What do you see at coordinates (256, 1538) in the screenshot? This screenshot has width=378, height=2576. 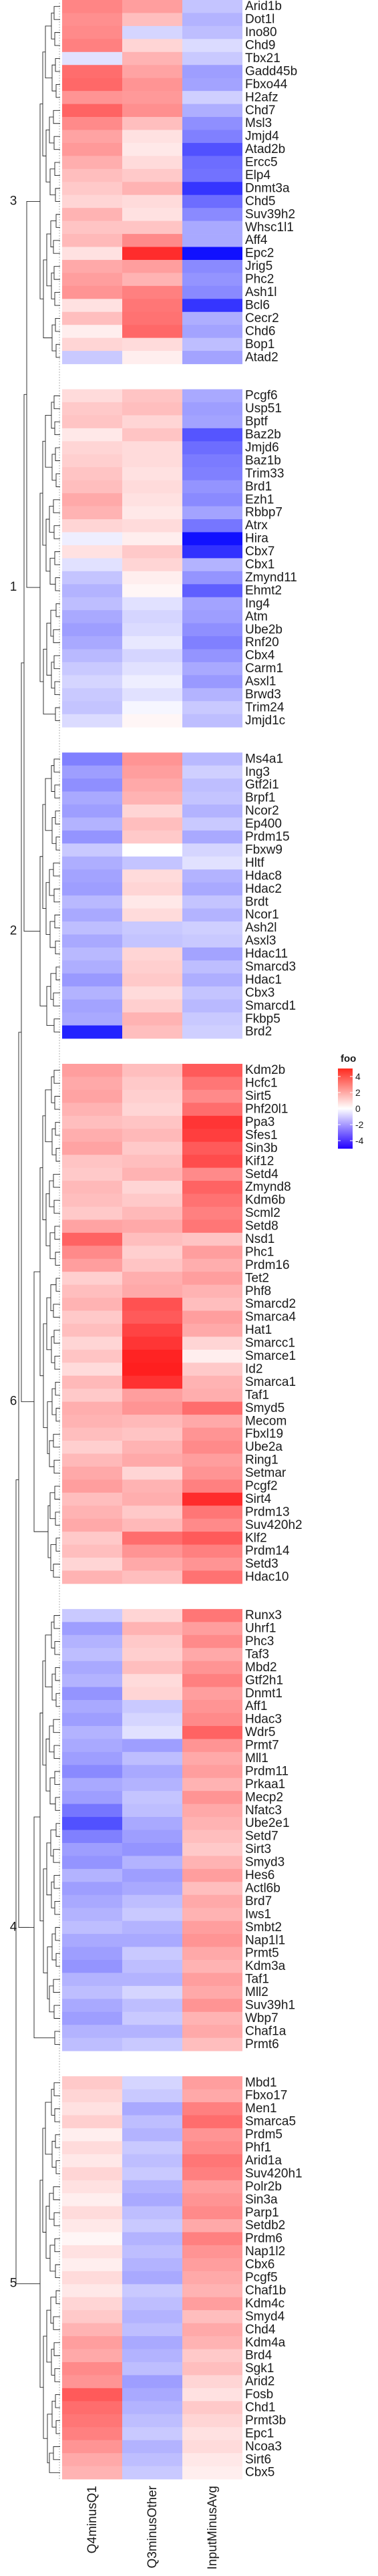 I see `row-label: Klf2` at bounding box center [256, 1538].